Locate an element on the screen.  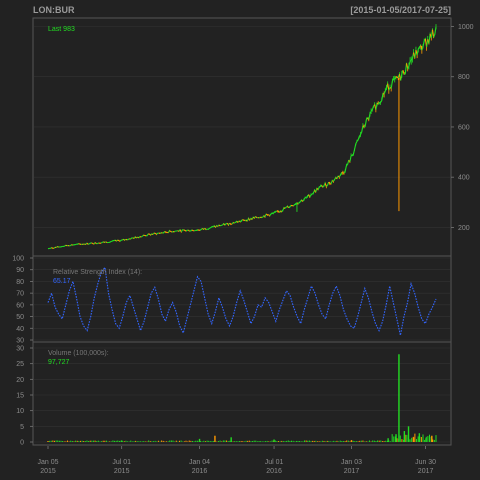
volume-value-label: 97,727 is located at coordinates (59, 362).